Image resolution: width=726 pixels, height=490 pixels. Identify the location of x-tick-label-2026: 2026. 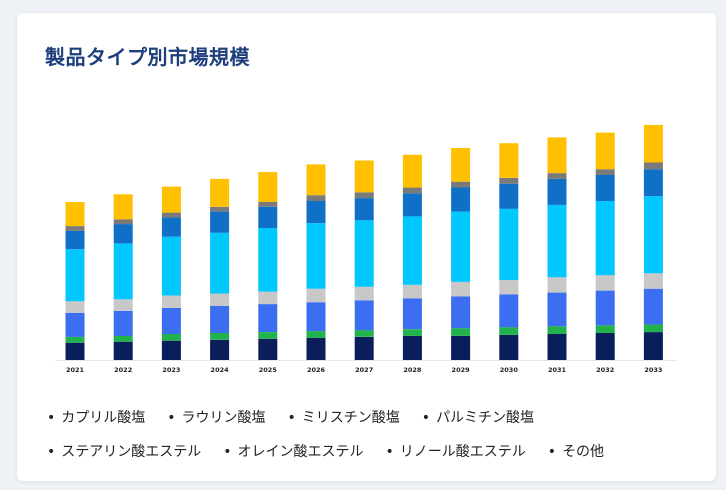
(316, 370).